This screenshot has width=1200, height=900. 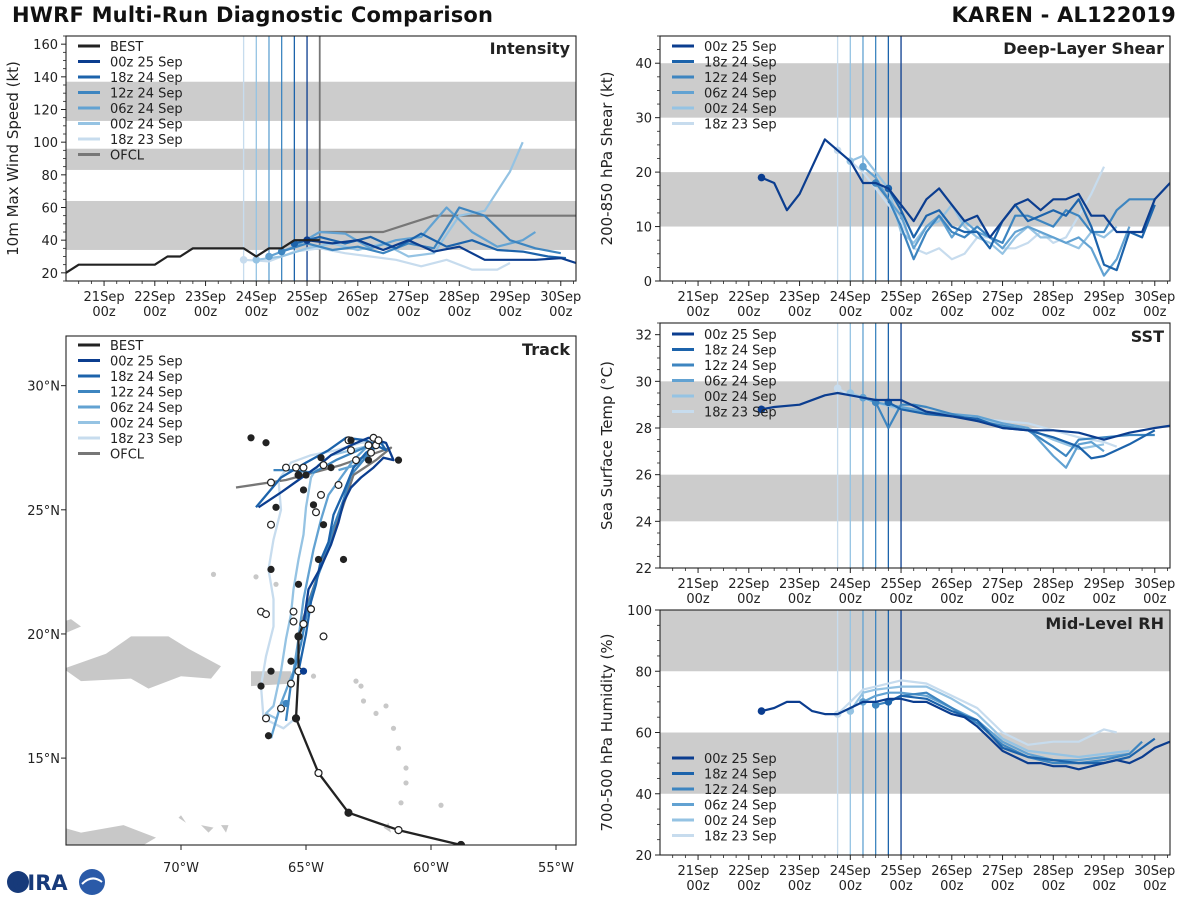 I want to click on series-intensity-00z-24-sep, so click(x=390, y=201).